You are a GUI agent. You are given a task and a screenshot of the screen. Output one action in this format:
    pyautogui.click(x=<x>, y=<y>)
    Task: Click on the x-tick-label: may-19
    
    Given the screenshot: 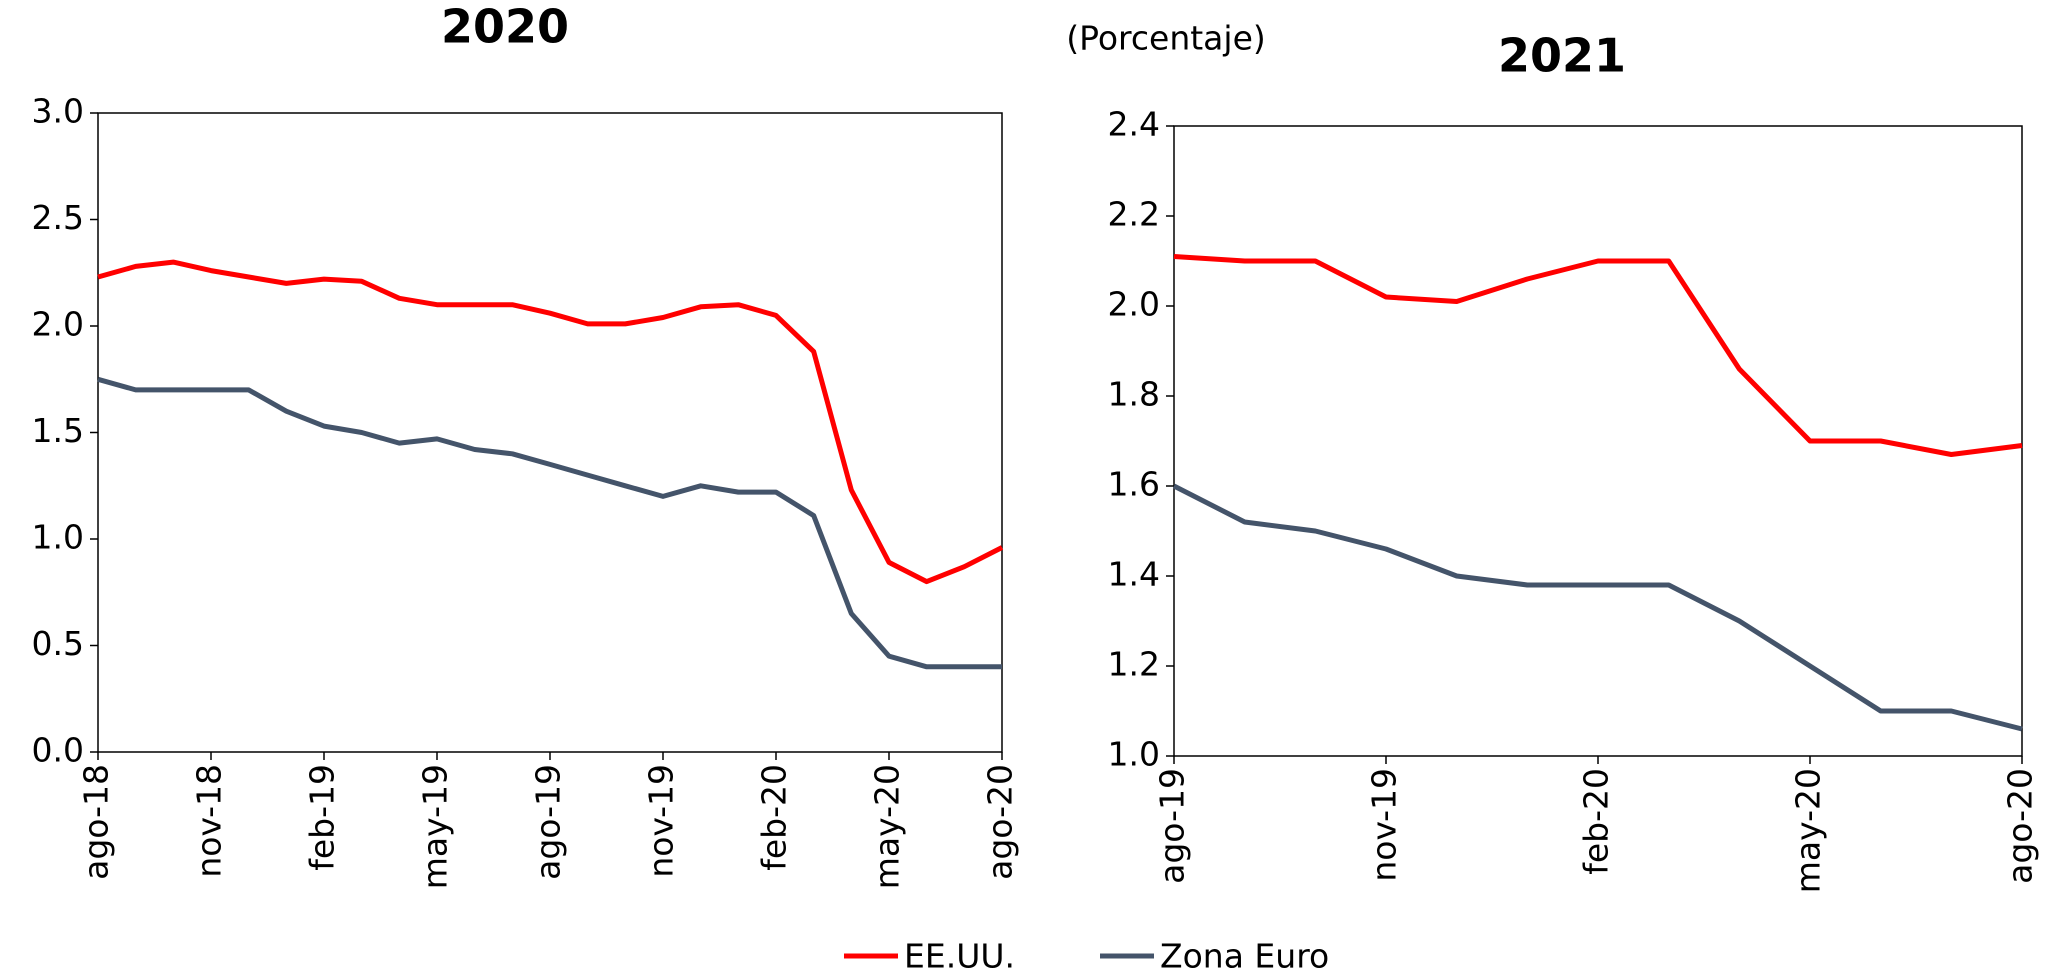 What is the action you would take?
    pyautogui.click(x=435, y=826)
    